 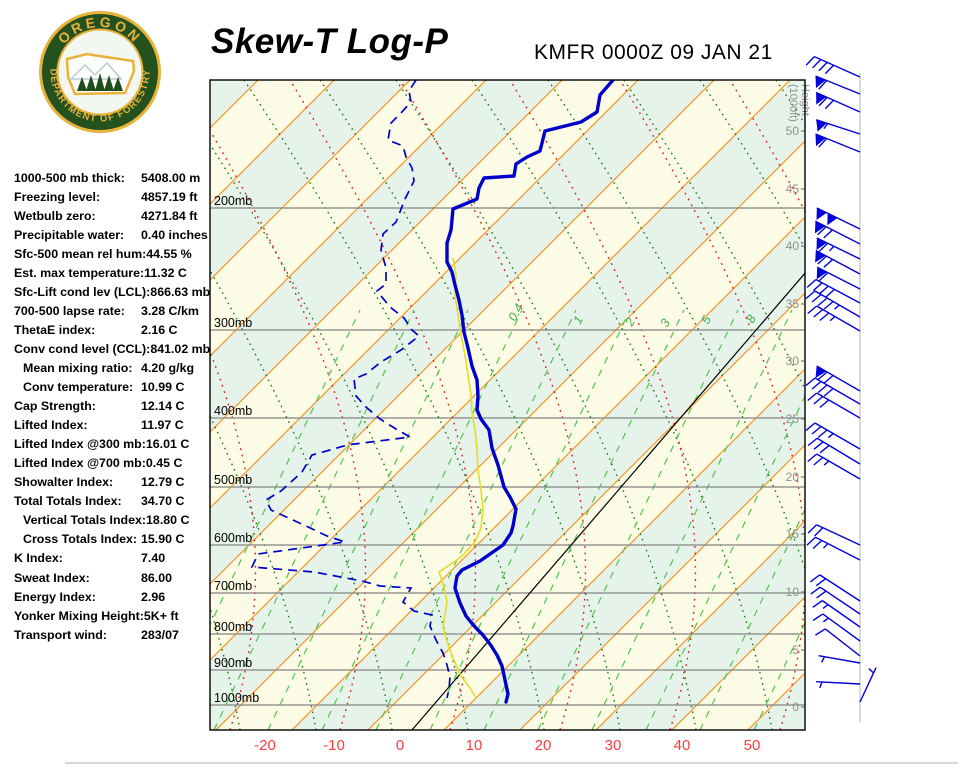 What do you see at coordinates (174, 234) in the screenshot?
I see `stat-value: 0.40 inches` at bounding box center [174, 234].